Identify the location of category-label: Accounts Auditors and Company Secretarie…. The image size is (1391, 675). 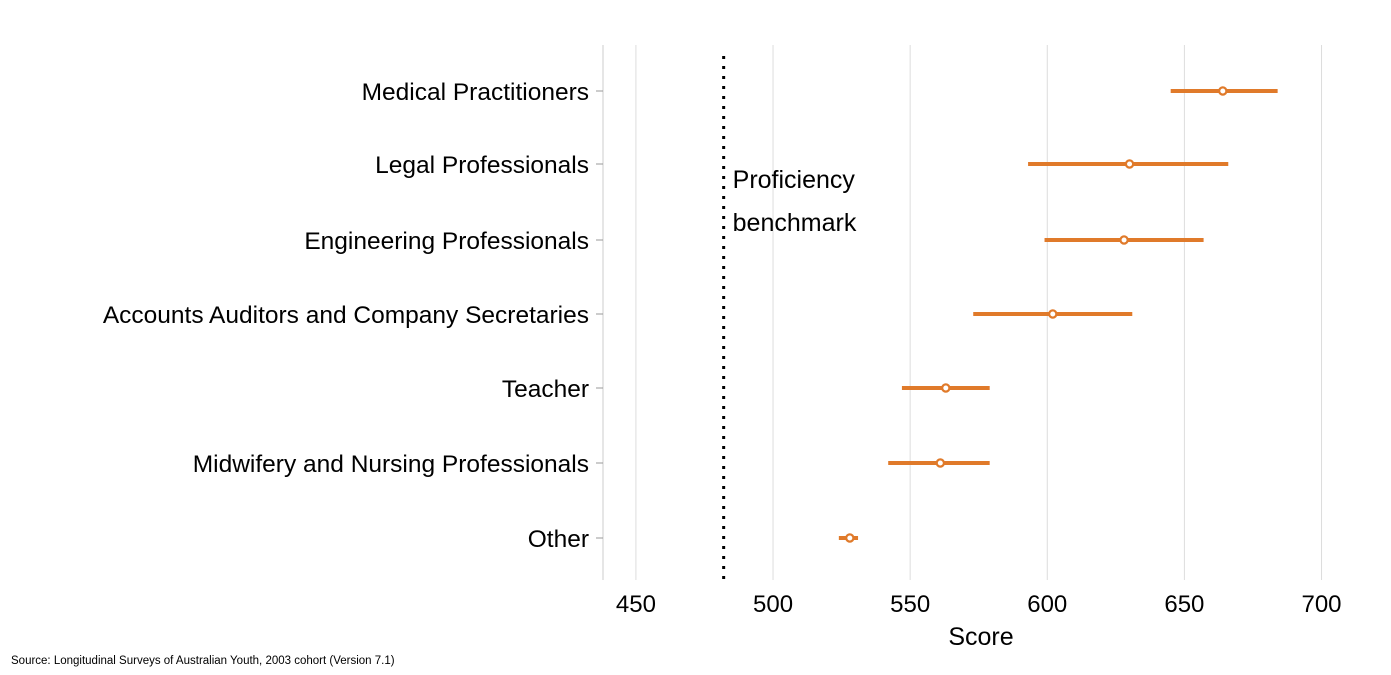
(346, 315).